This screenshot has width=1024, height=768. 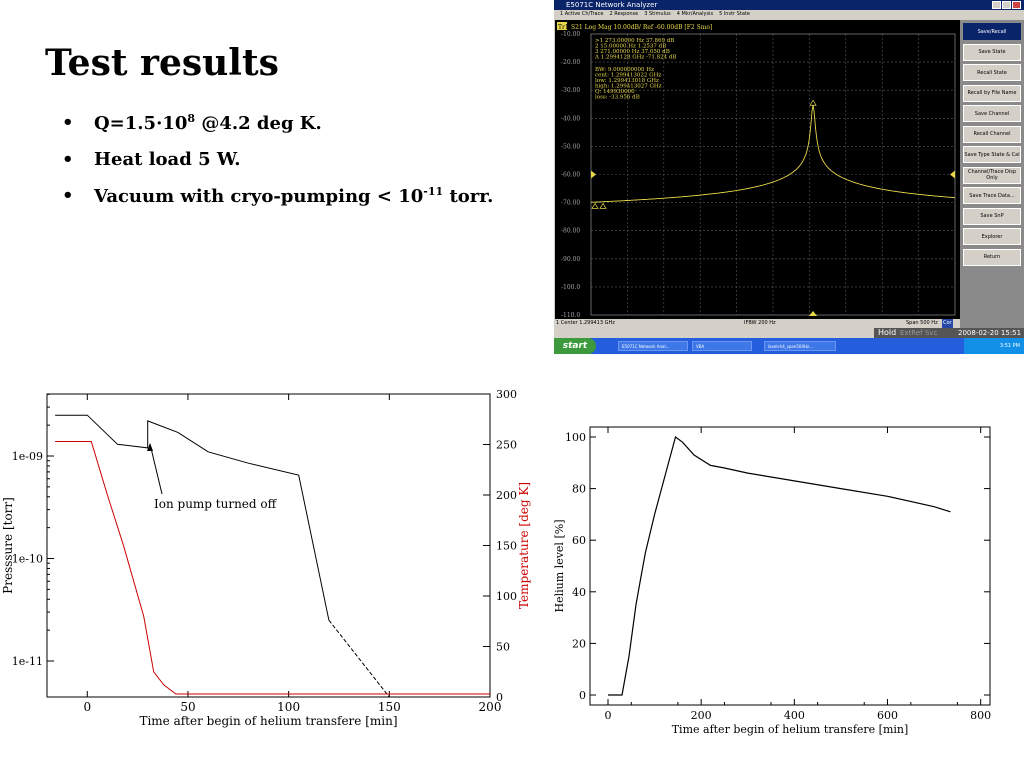 I want to click on y-tick-label: -20.00, so click(x=570, y=62).